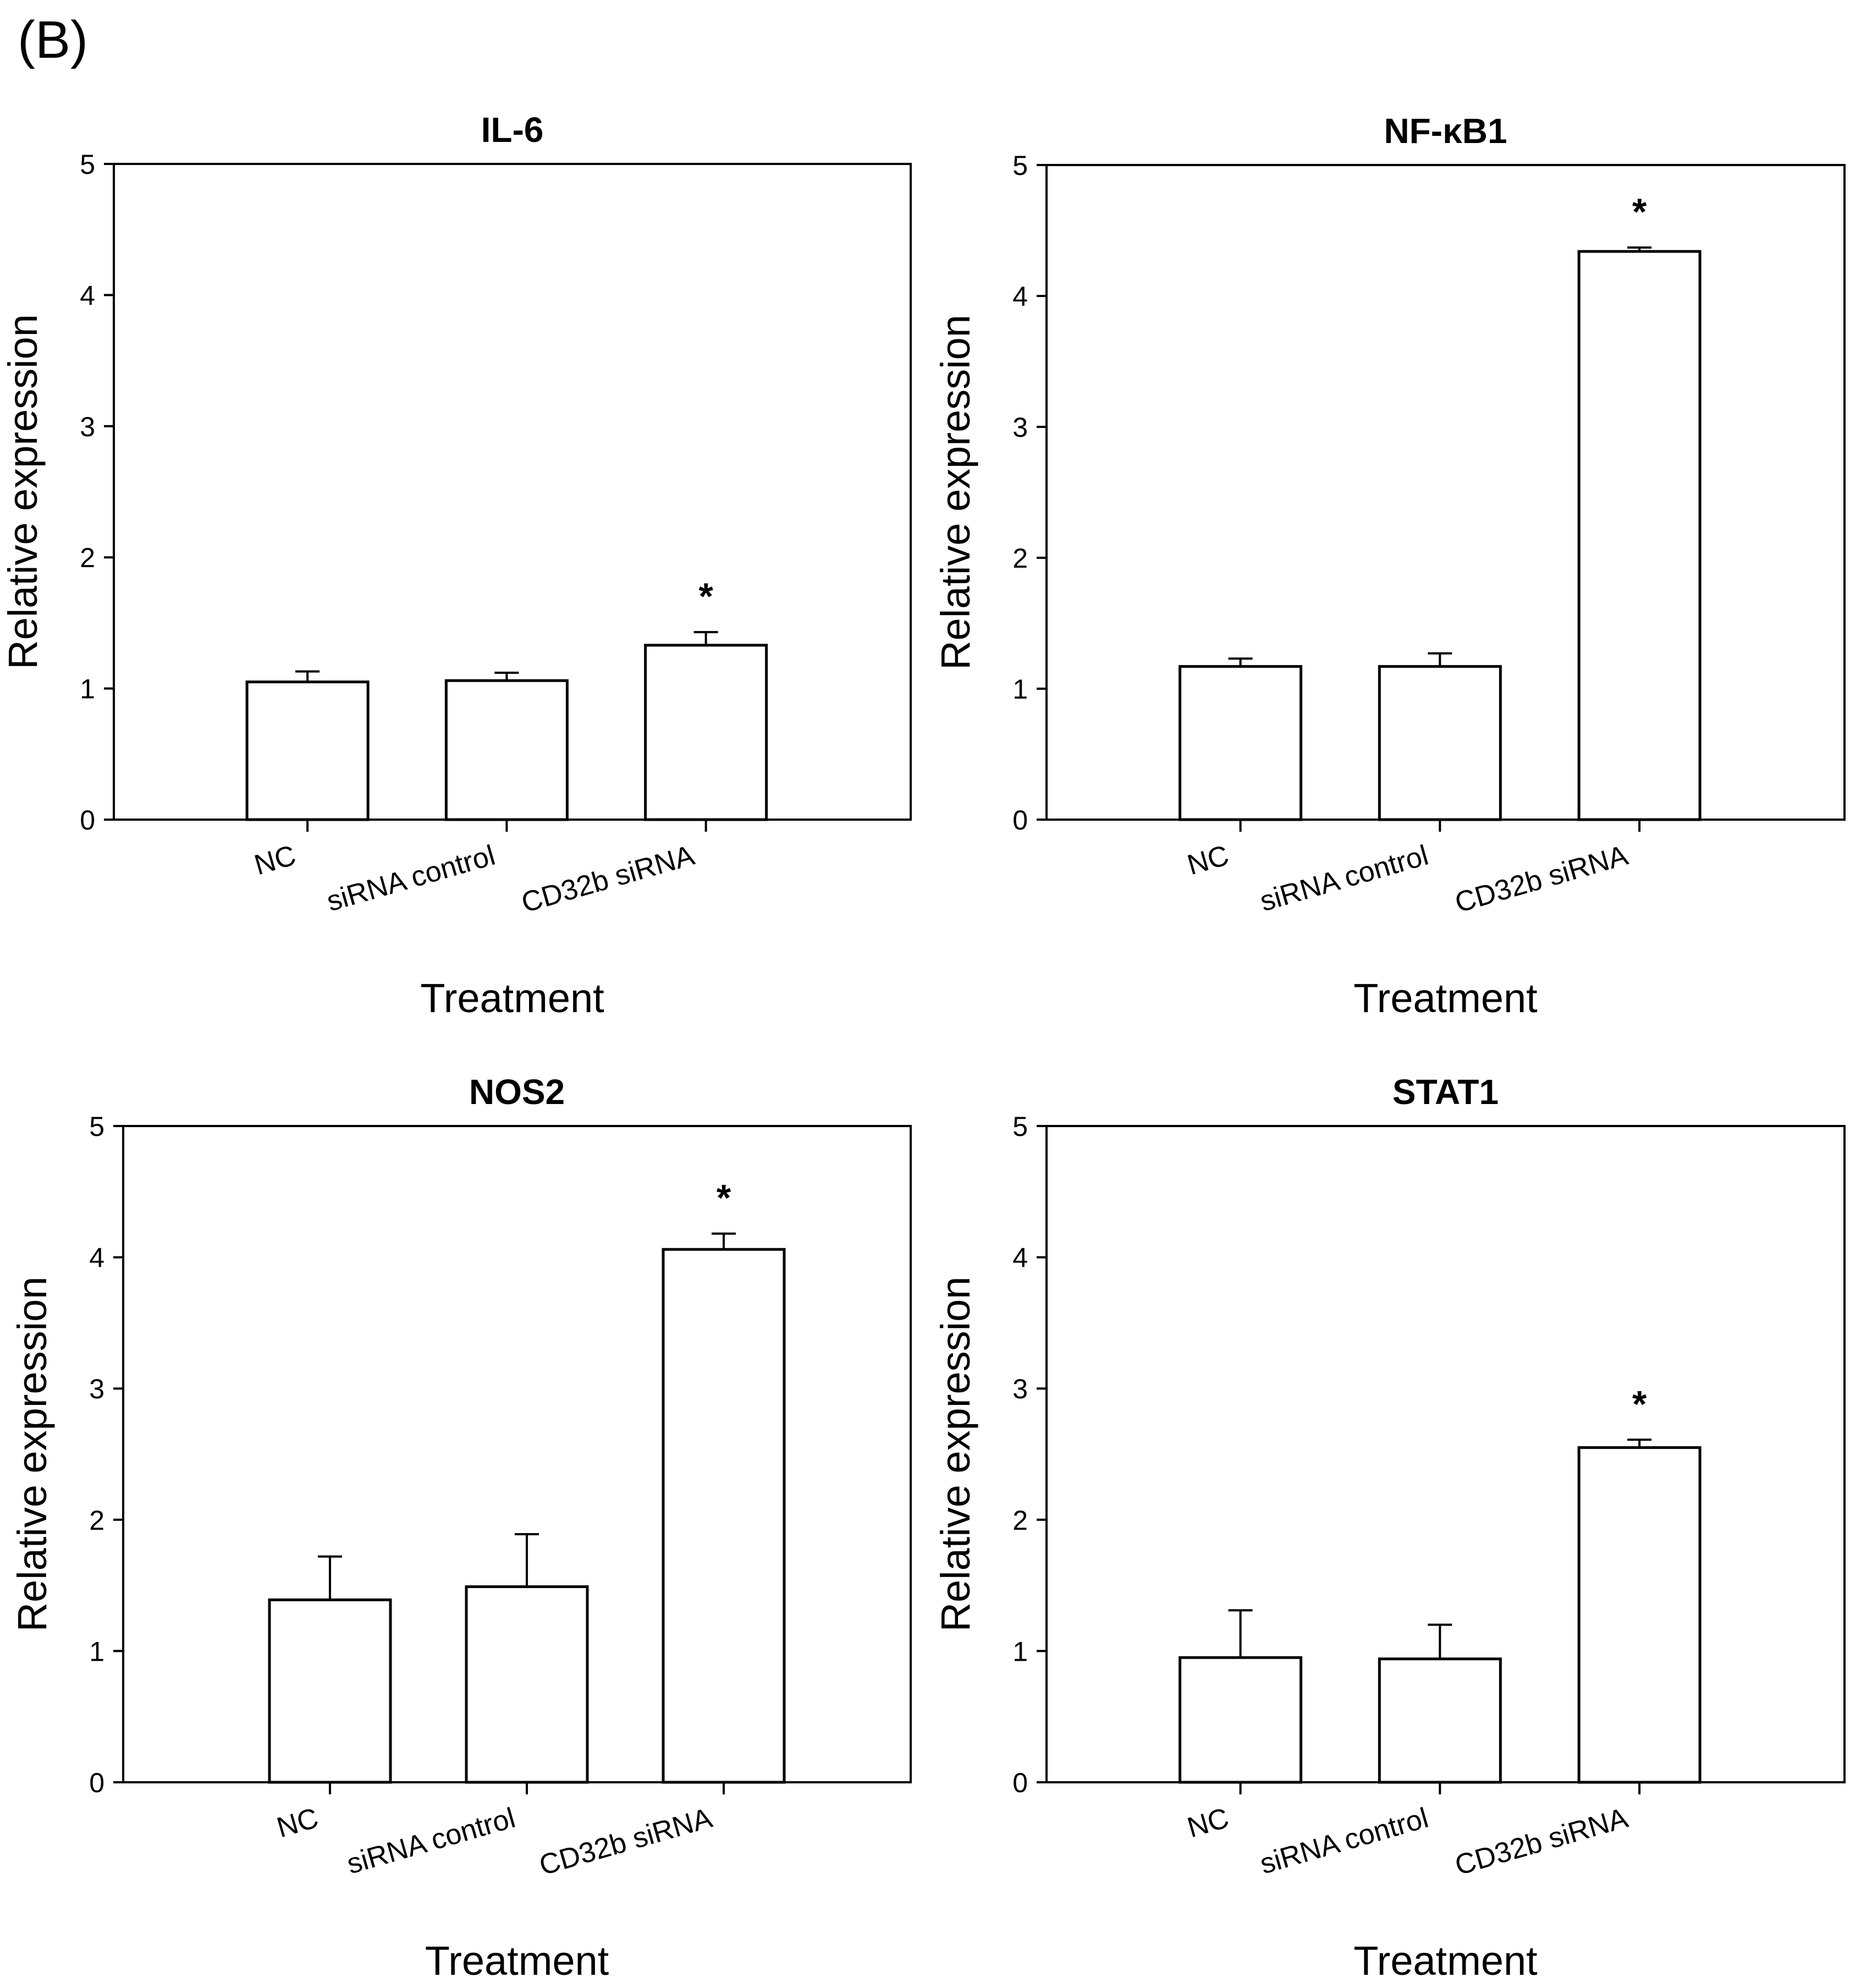  What do you see at coordinates (53, 40) in the screenshot?
I see `panel-label: (B)` at bounding box center [53, 40].